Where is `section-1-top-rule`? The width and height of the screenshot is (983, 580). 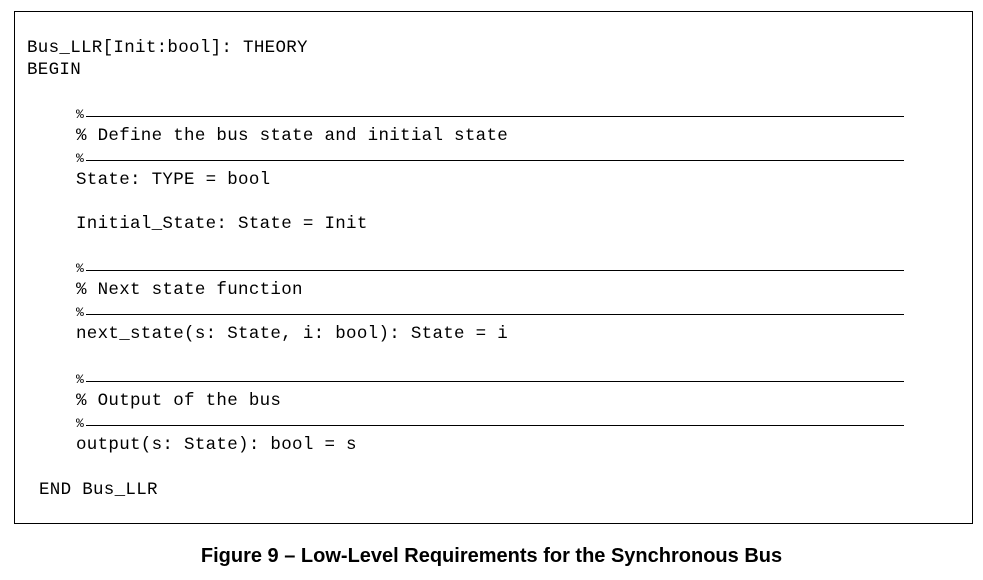
section-1-top-rule is located at coordinates (495, 116).